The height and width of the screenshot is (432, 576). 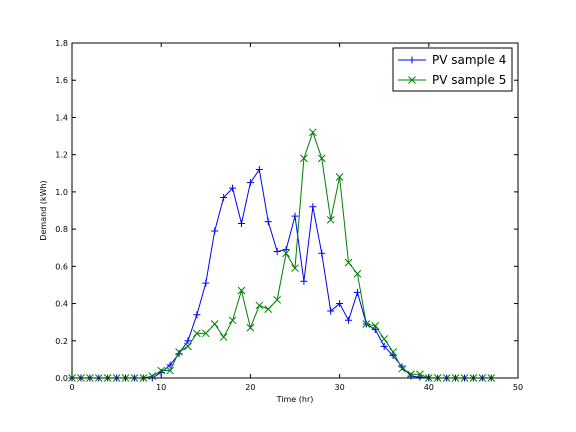 What do you see at coordinates (61, 155) in the screenshot?
I see `y-tick-label: 1.2` at bounding box center [61, 155].